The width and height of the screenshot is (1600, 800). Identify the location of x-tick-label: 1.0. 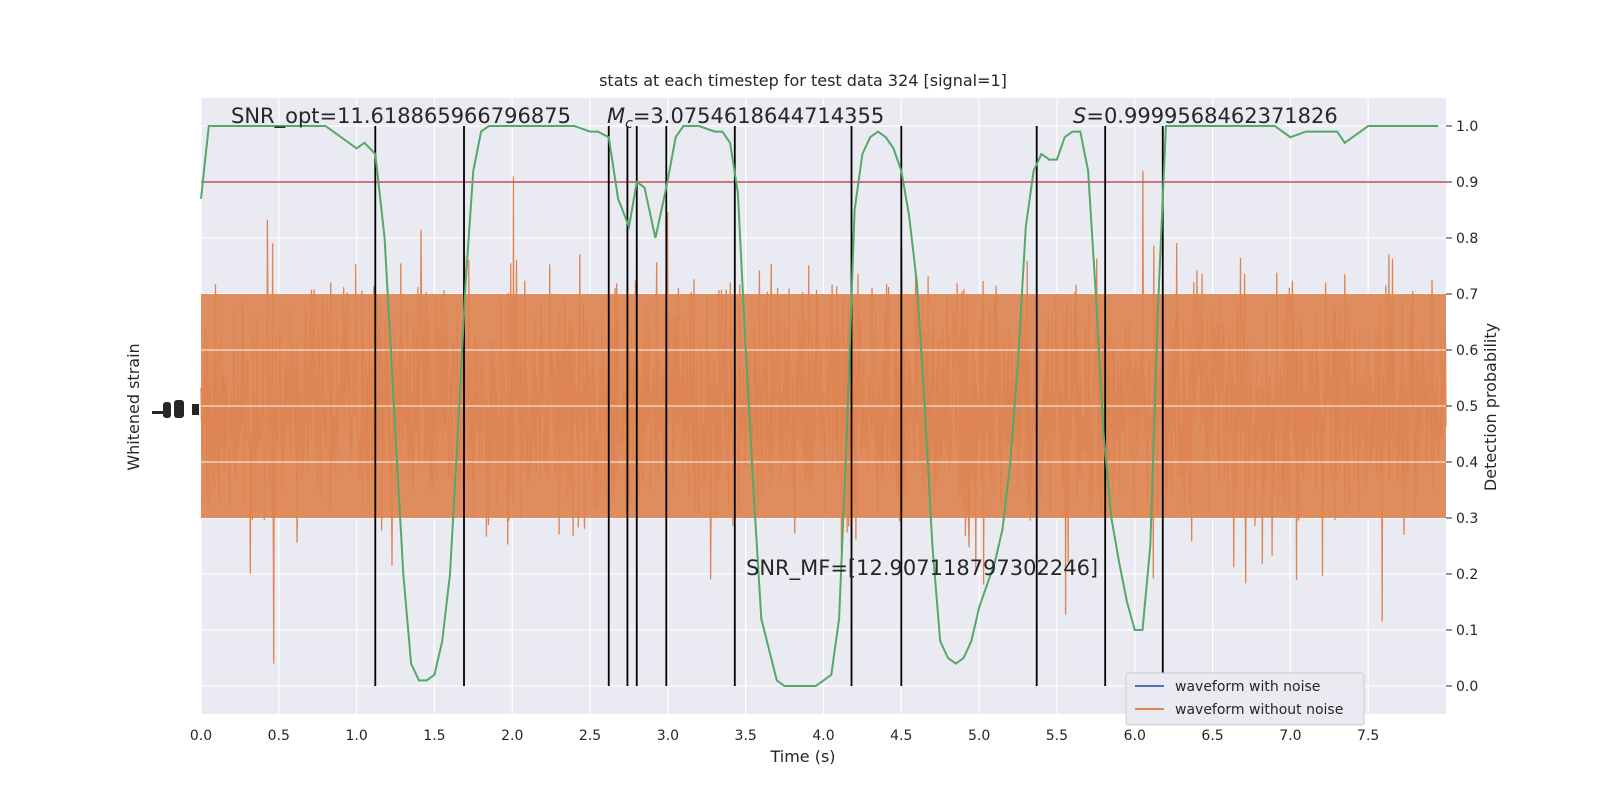
(356, 736).